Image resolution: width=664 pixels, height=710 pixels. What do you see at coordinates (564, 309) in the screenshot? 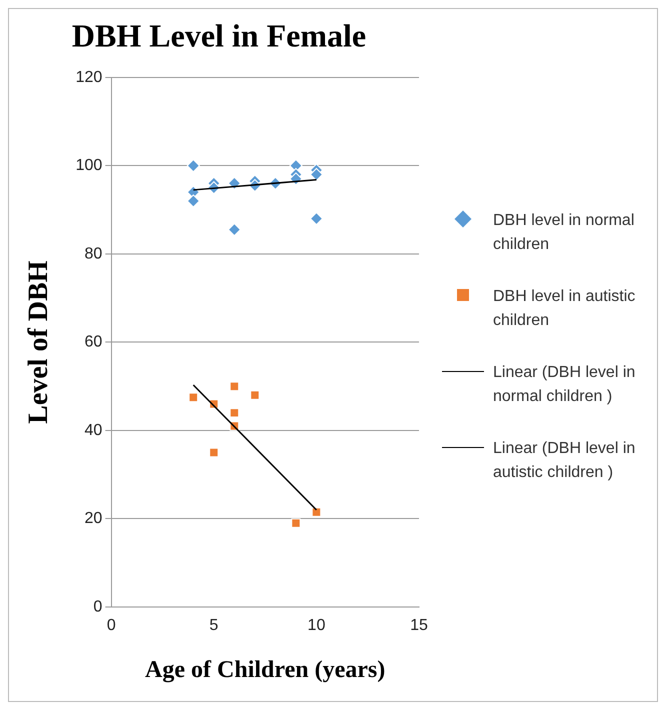
I see `legend-label: DBH level in autistic children` at bounding box center [564, 309].